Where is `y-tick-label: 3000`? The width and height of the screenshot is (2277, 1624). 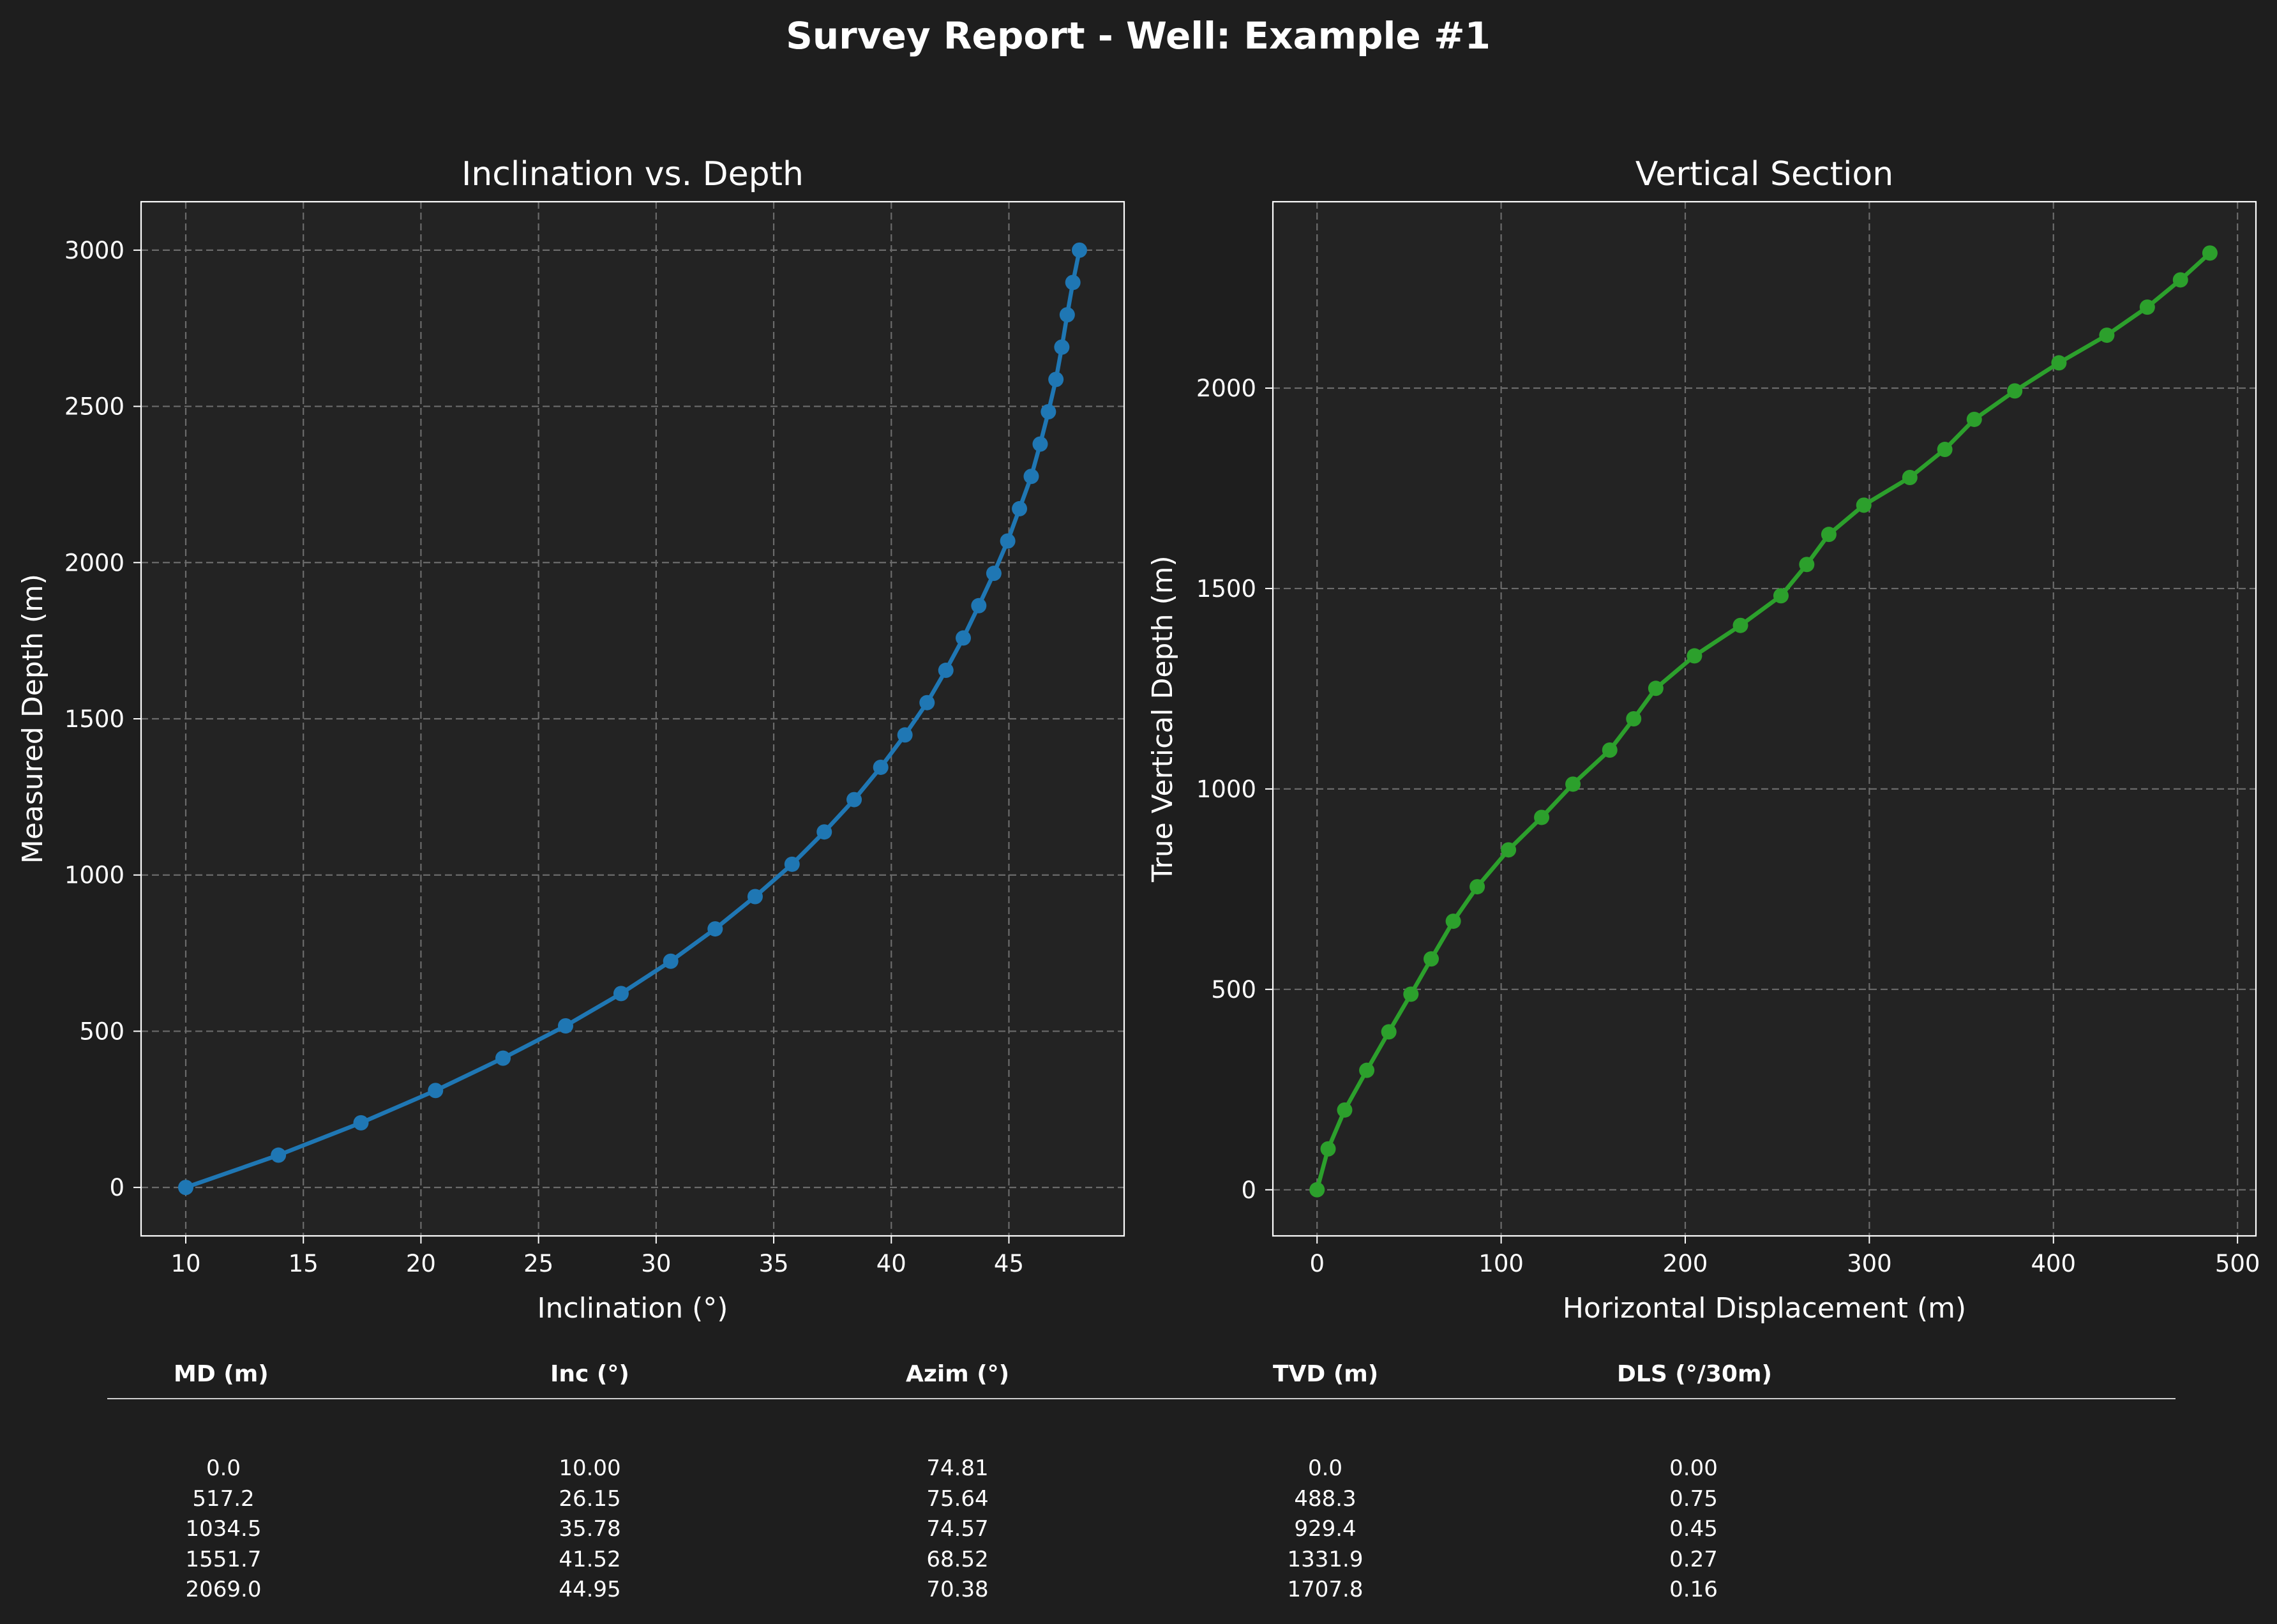
y-tick-label: 3000 is located at coordinates (94, 251).